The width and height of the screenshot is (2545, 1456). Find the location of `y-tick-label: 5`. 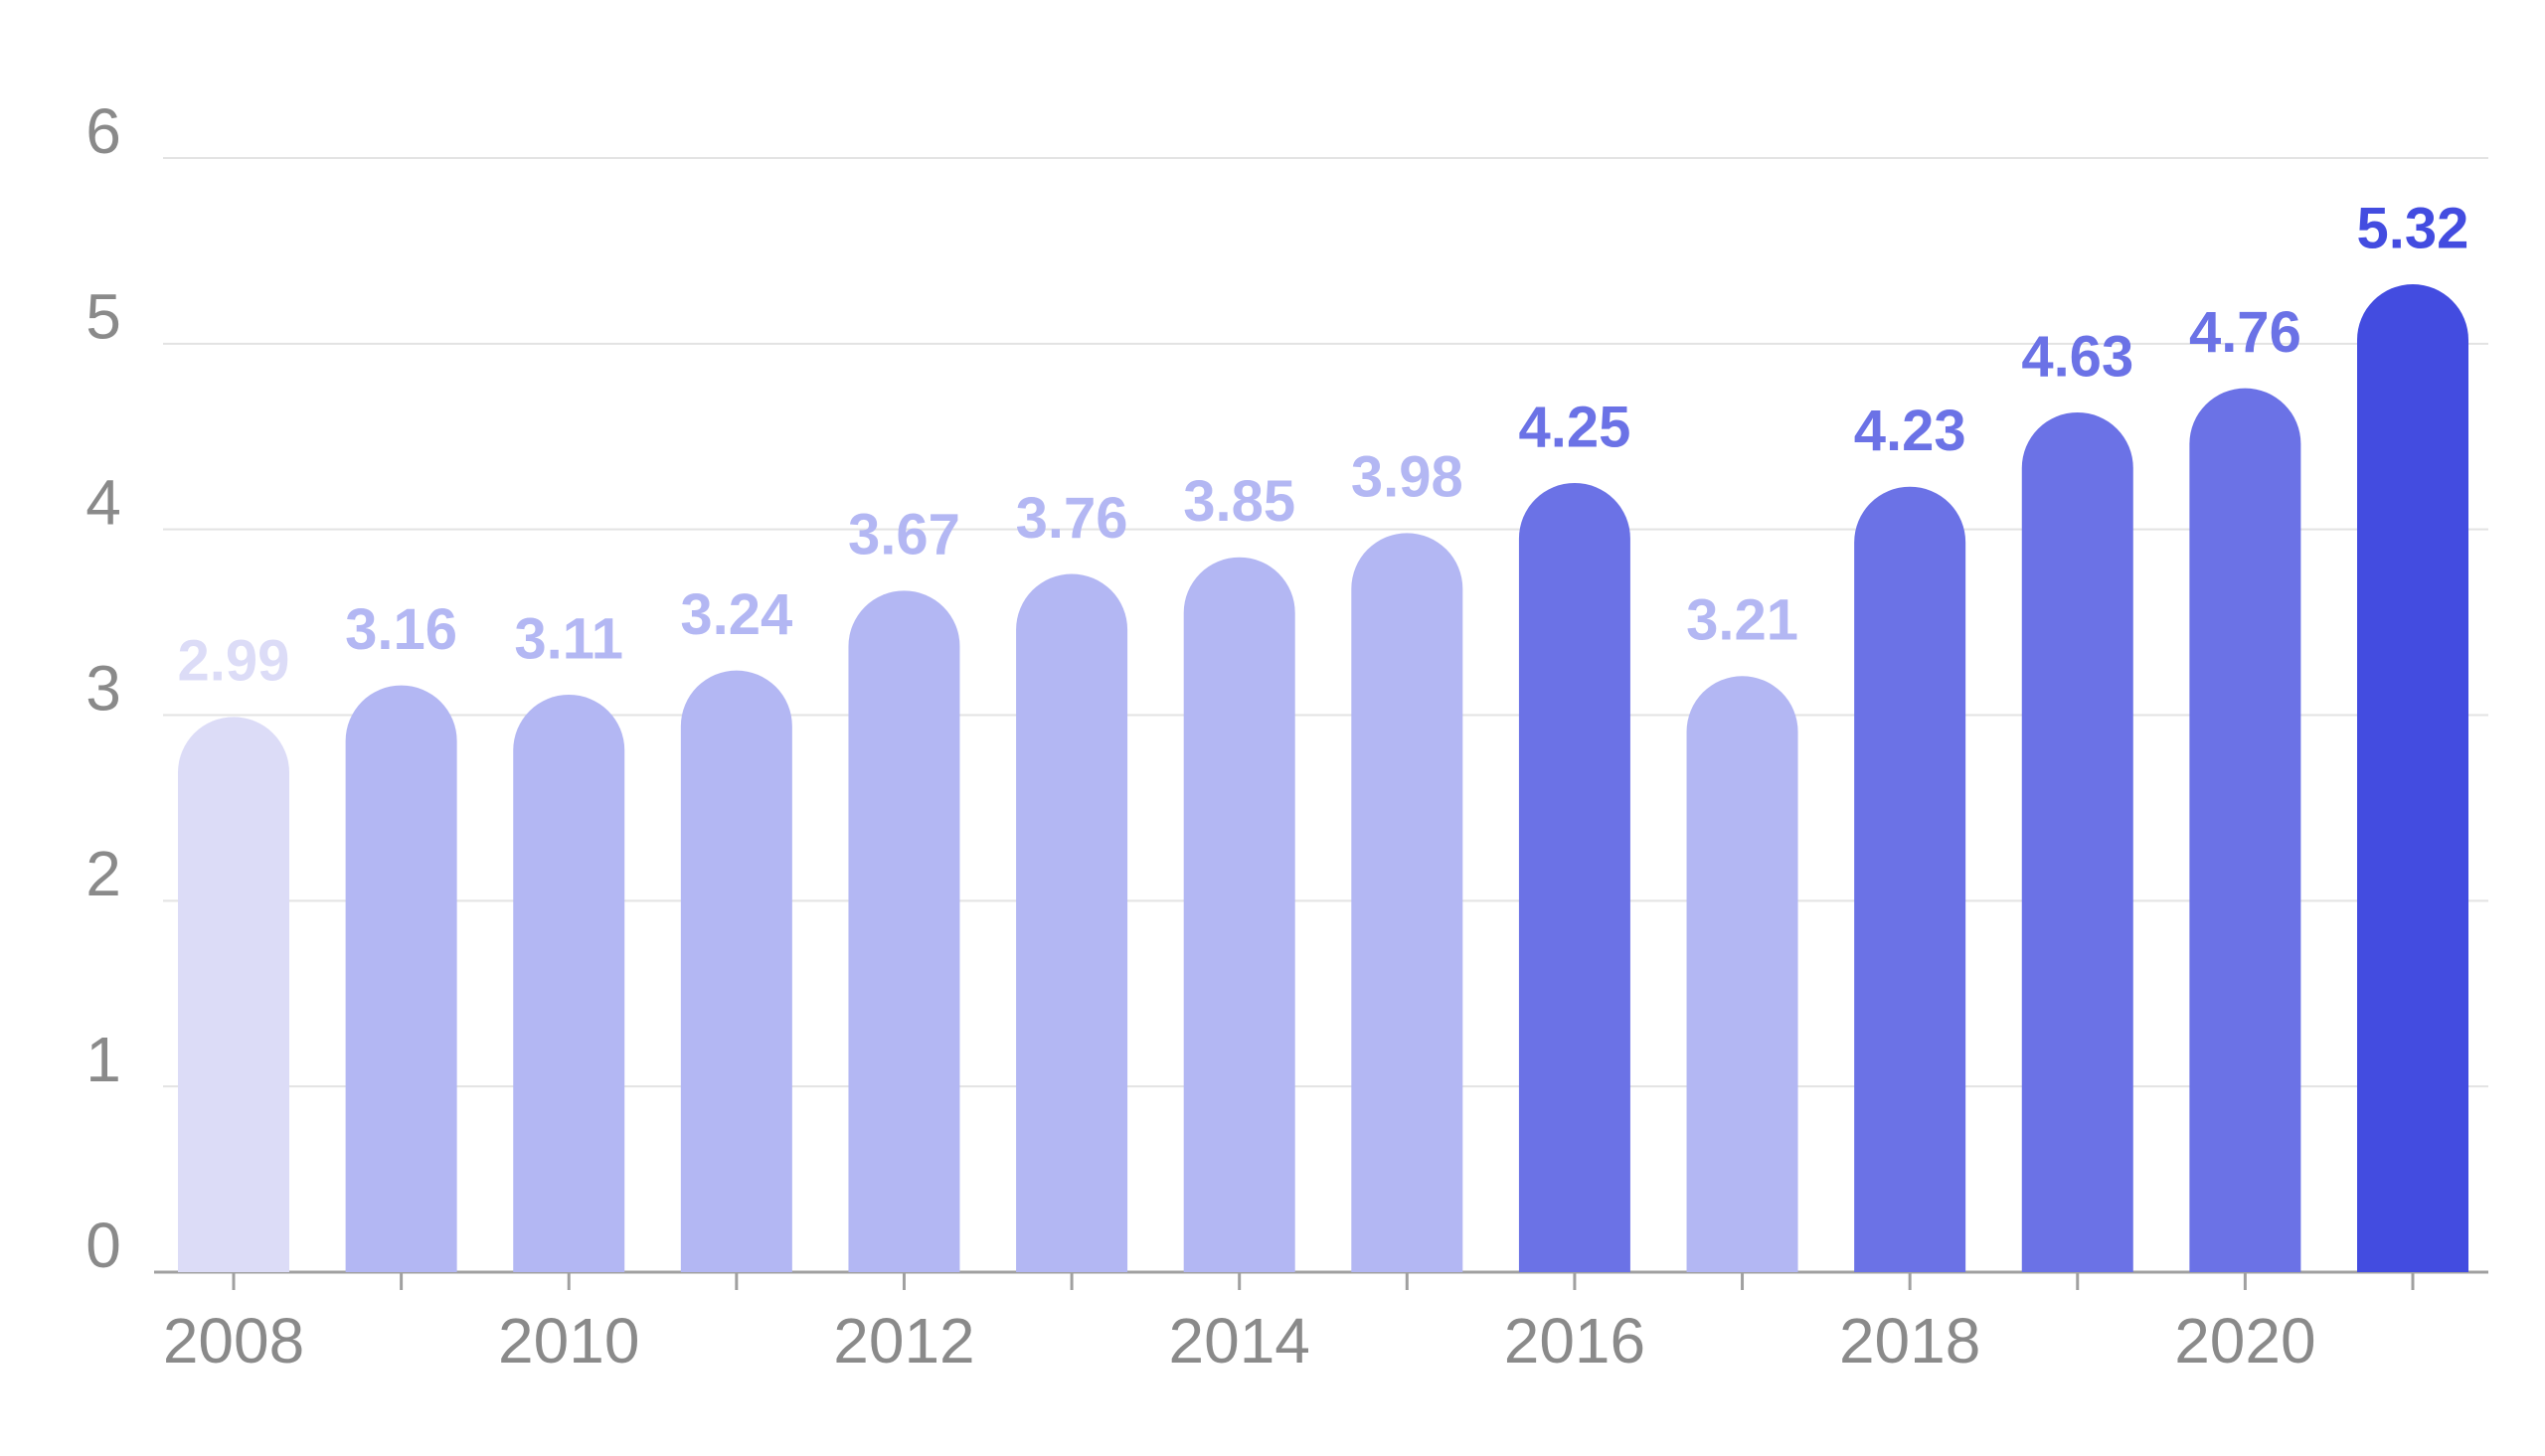

y-tick-label: 5 is located at coordinates (103, 317).